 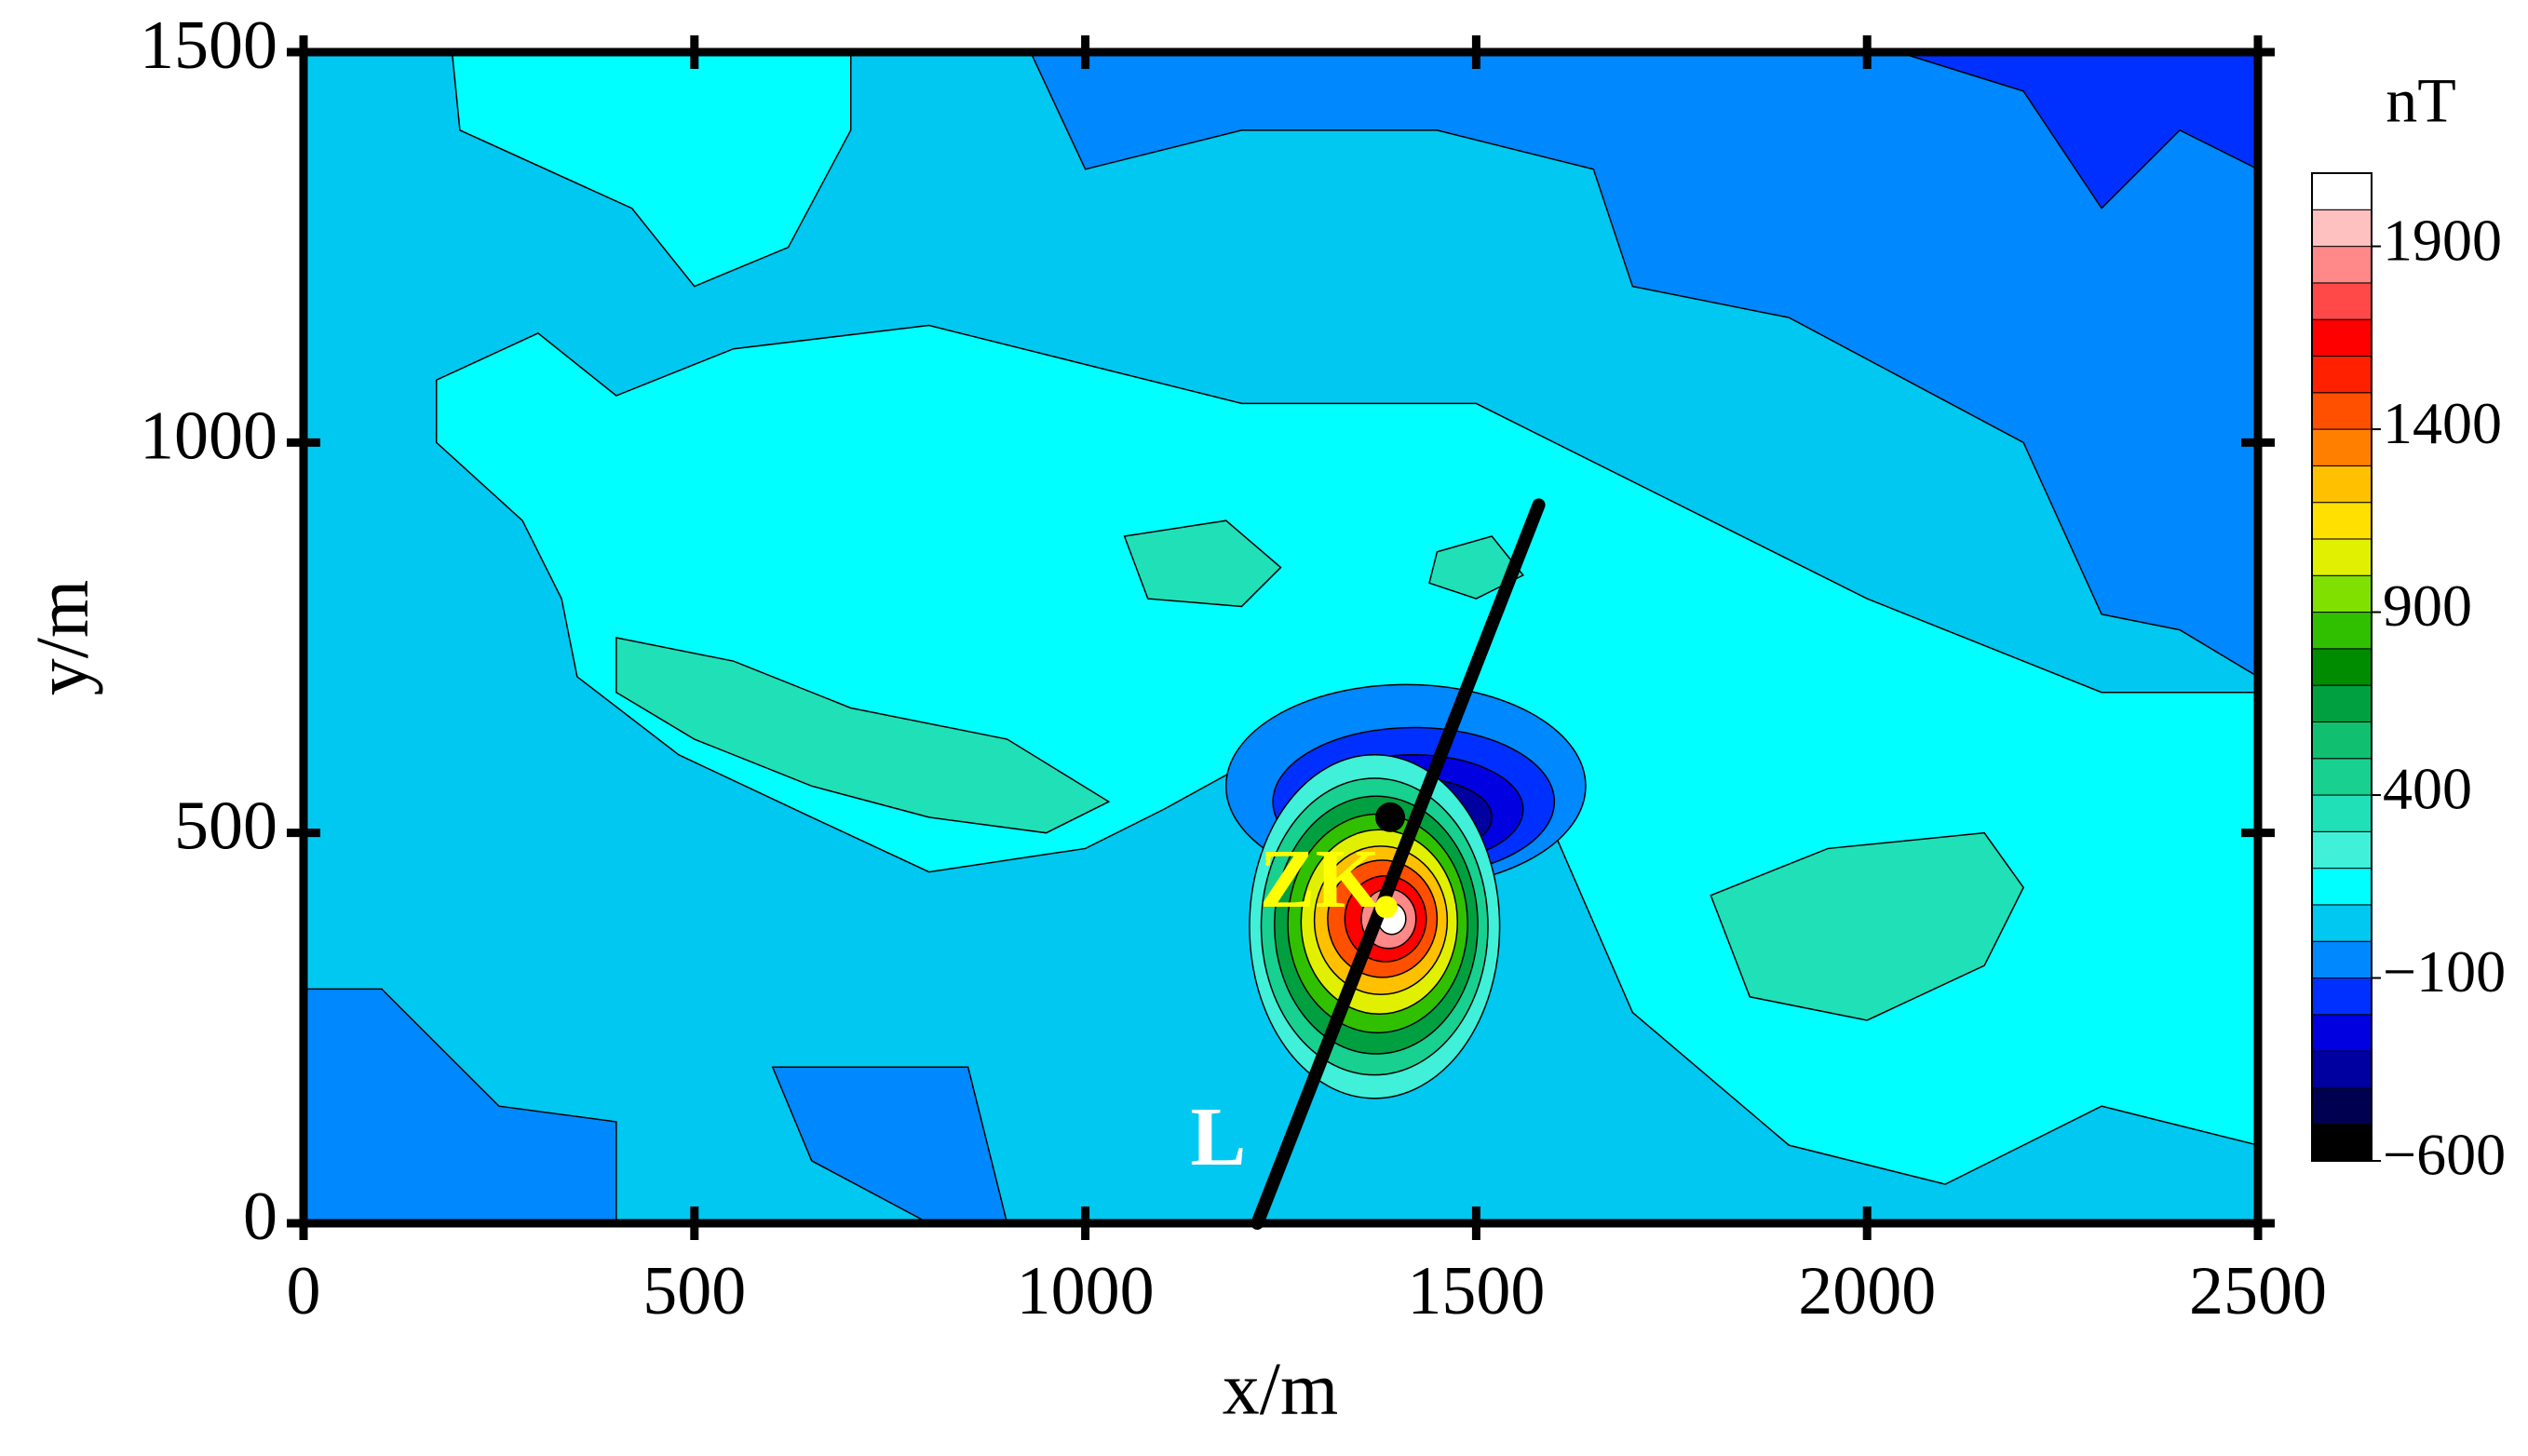 What do you see at coordinates (2421, 100) in the screenshot?
I see `colorbar-label: nT` at bounding box center [2421, 100].